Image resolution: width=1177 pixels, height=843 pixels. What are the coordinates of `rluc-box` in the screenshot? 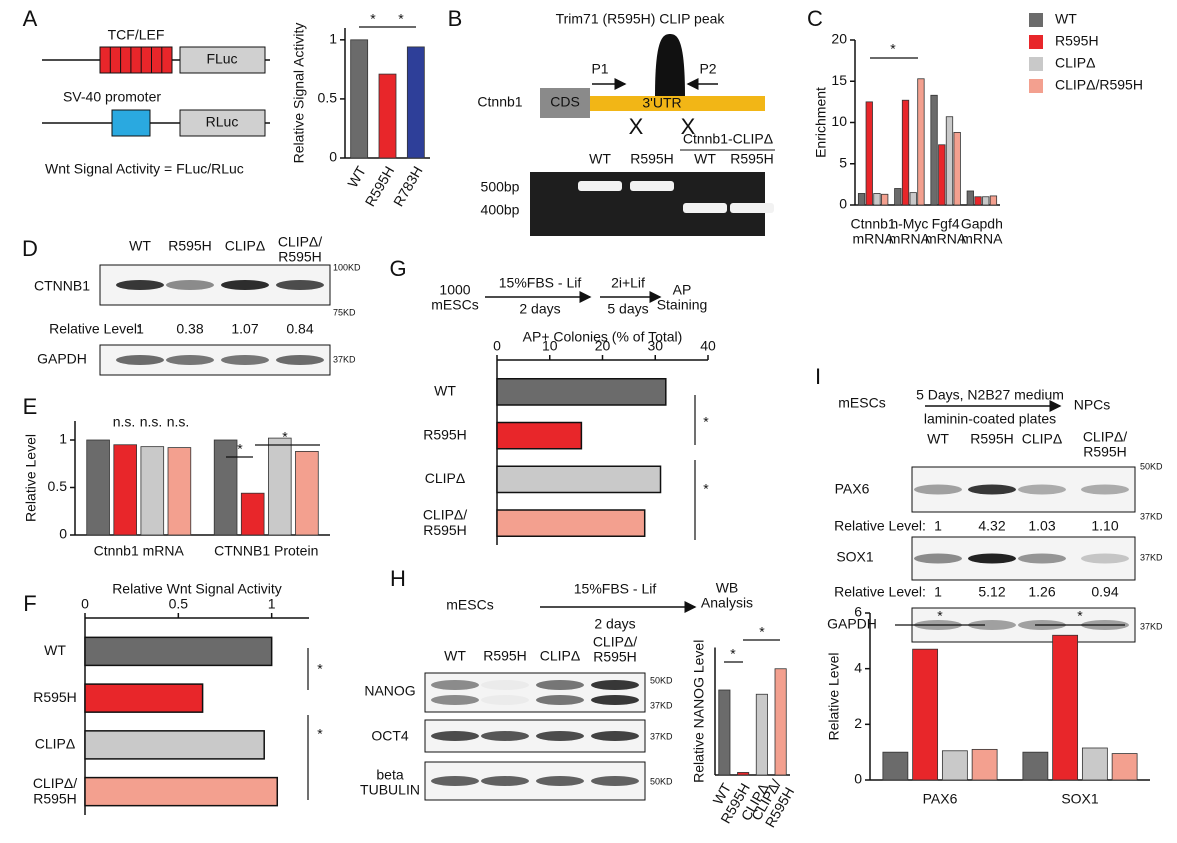 It's located at (222, 123).